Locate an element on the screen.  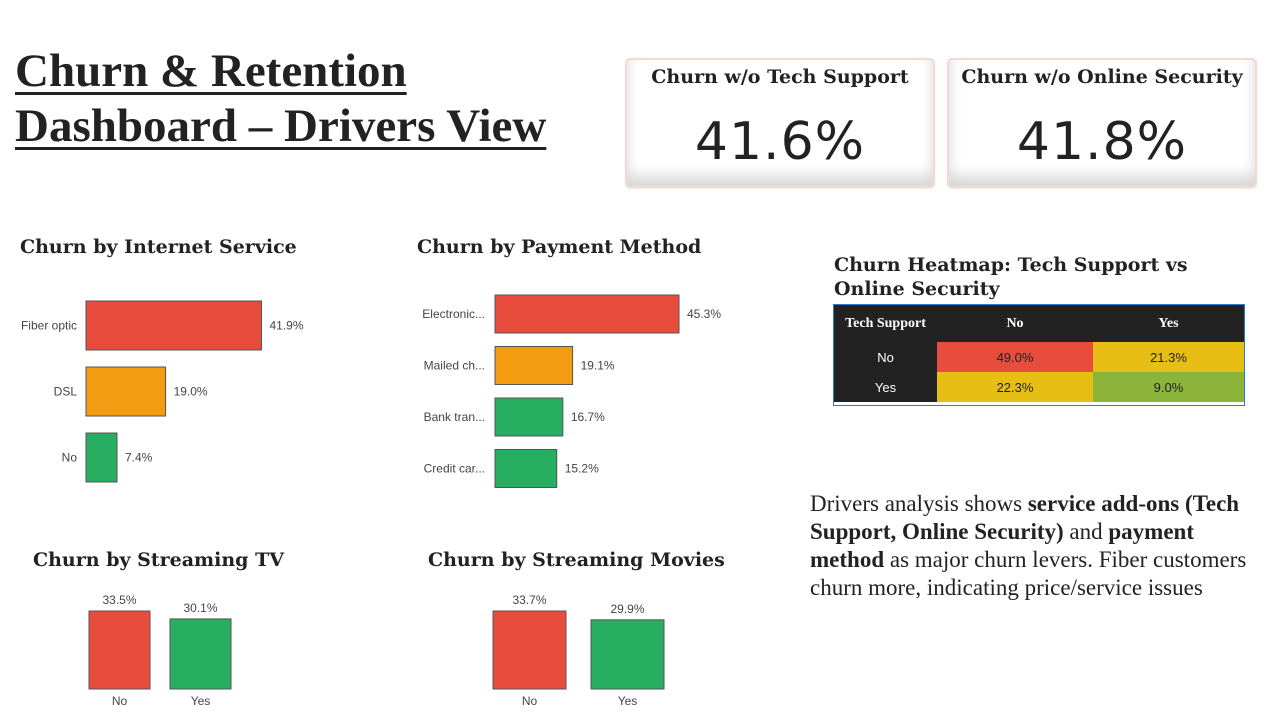
data-label: 41.9% is located at coordinates (287, 326).